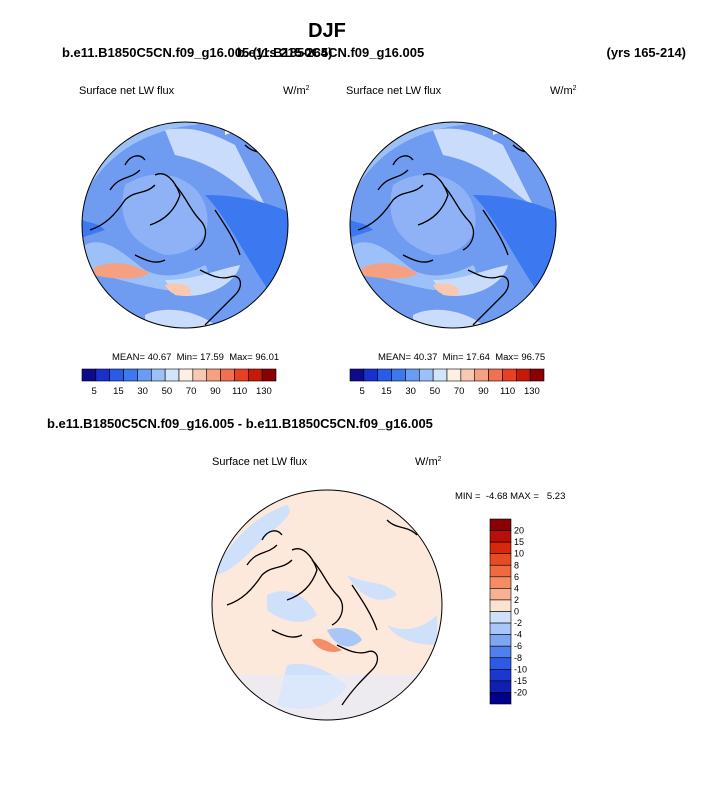 This screenshot has height=798, width=726. What do you see at coordinates (195, 357) in the screenshot?
I see `stats: MEAN= 40.67 Min= 17.59 Max= 96.01` at bounding box center [195, 357].